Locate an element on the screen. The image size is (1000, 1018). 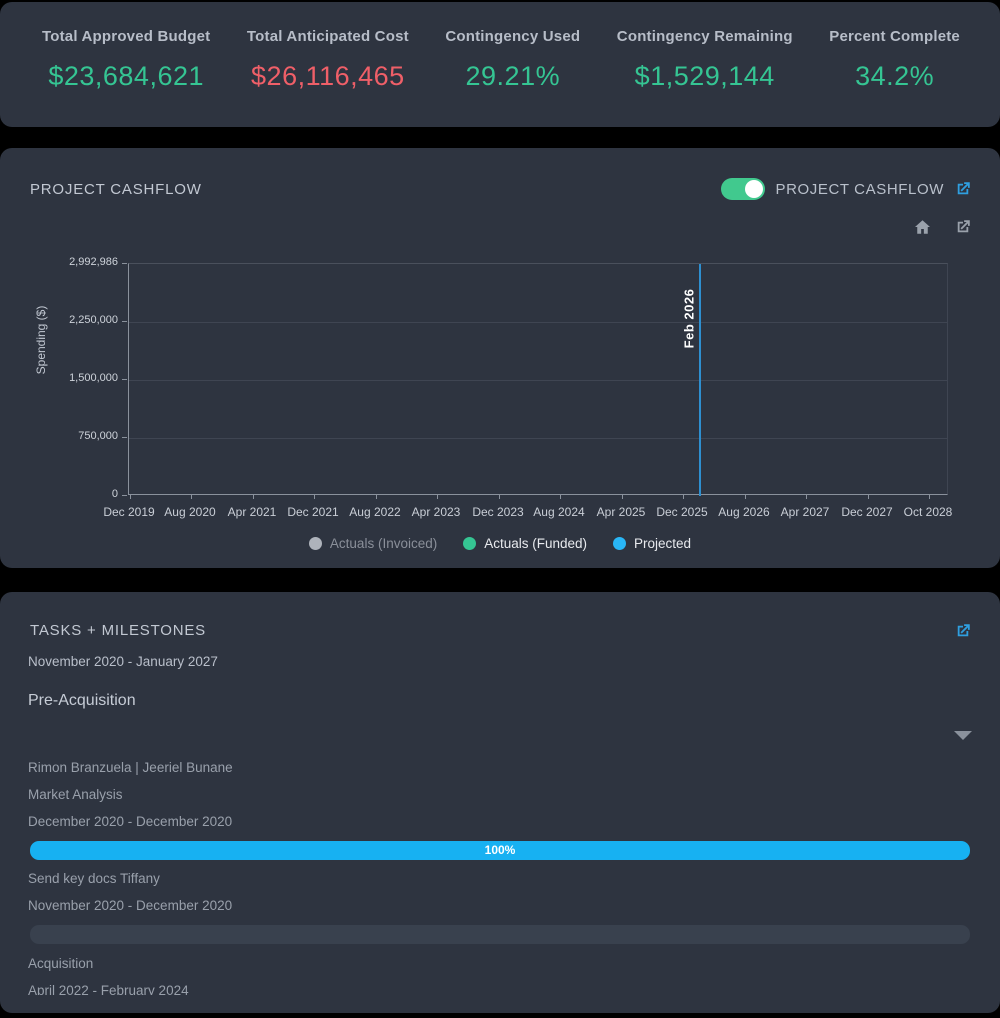
stat-label: Total Anticipated Cost is located at coordinates (327, 36).